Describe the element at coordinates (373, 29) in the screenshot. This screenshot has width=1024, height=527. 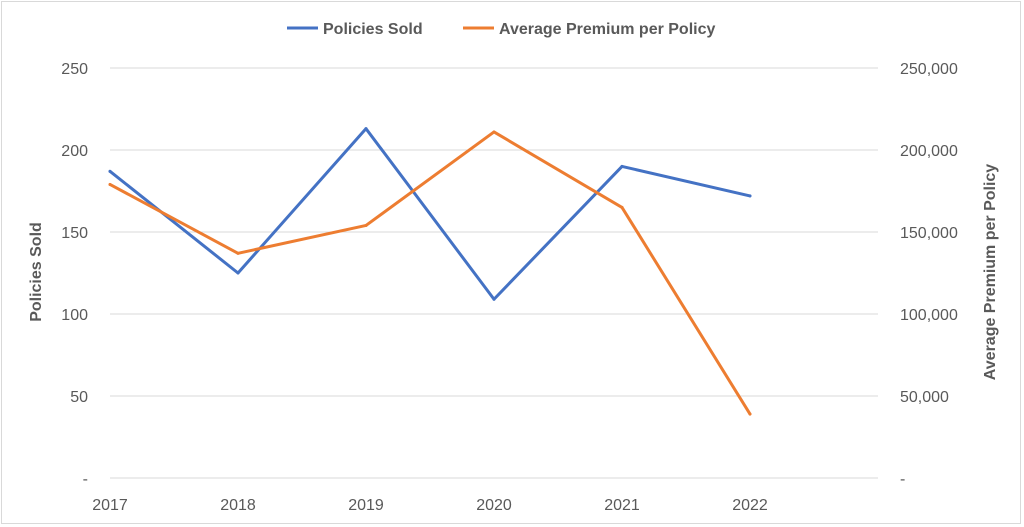
I see `legend-label-policies-sold: Policies Sold` at that location.